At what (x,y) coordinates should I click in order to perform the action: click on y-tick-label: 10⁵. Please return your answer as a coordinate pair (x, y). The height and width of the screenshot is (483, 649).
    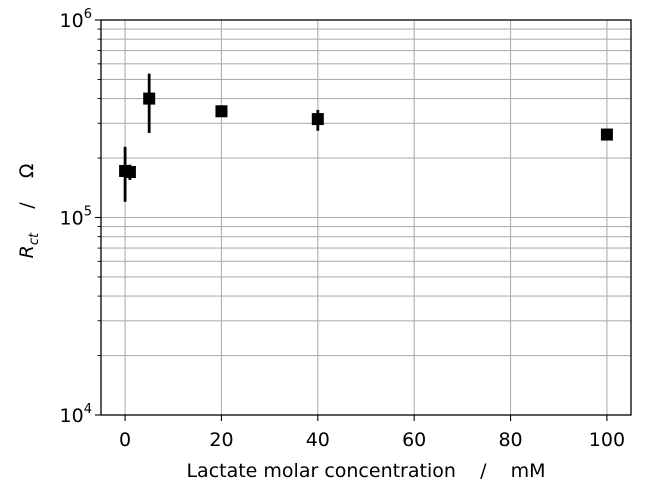
    Looking at the image, I should click on (76, 217).